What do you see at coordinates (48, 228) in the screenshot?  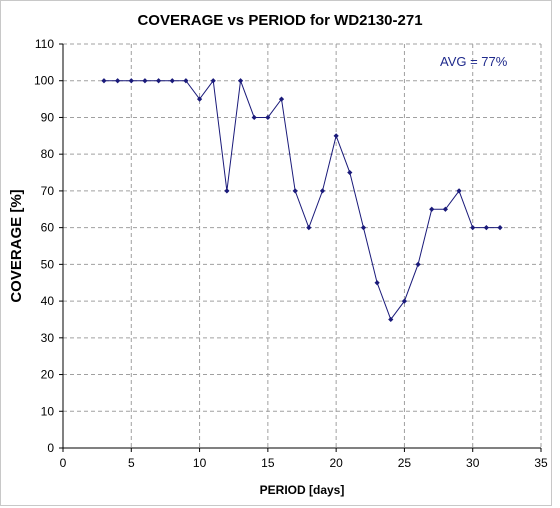 I see `y-tick-label: 60` at bounding box center [48, 228].